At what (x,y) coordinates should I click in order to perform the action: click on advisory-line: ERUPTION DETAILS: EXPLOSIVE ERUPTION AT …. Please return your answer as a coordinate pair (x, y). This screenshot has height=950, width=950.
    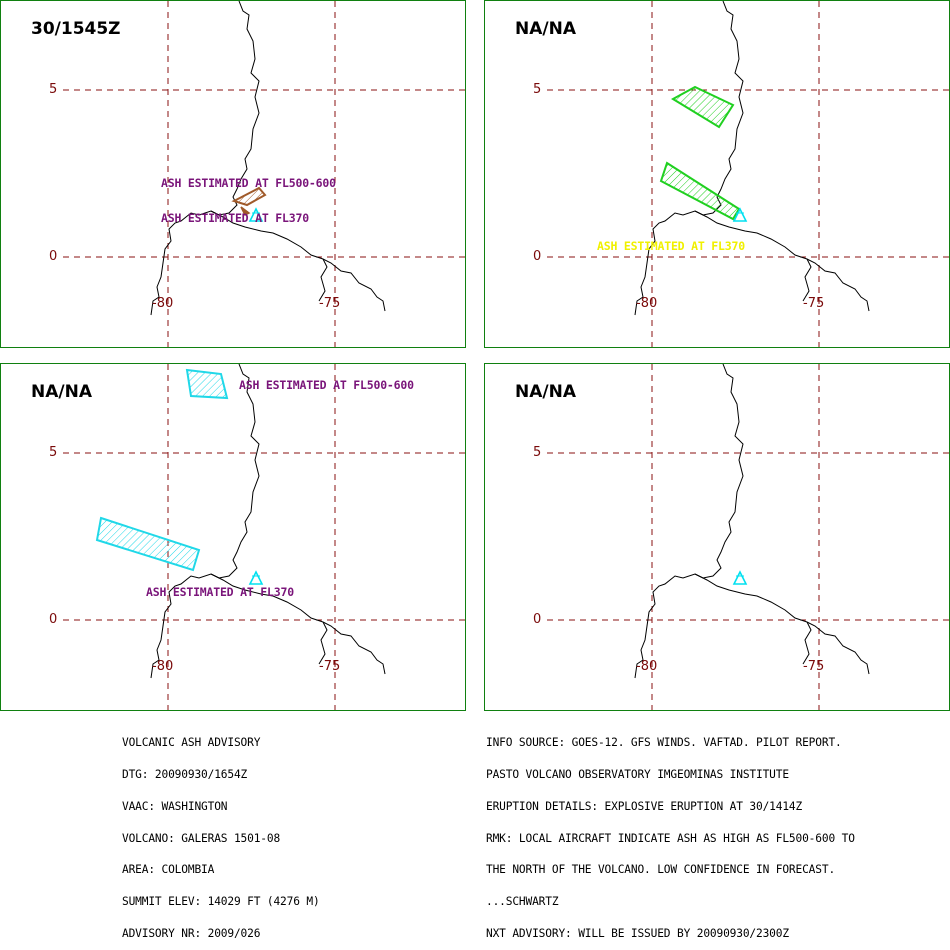
    Looking at the image, I should click on (644, 806).